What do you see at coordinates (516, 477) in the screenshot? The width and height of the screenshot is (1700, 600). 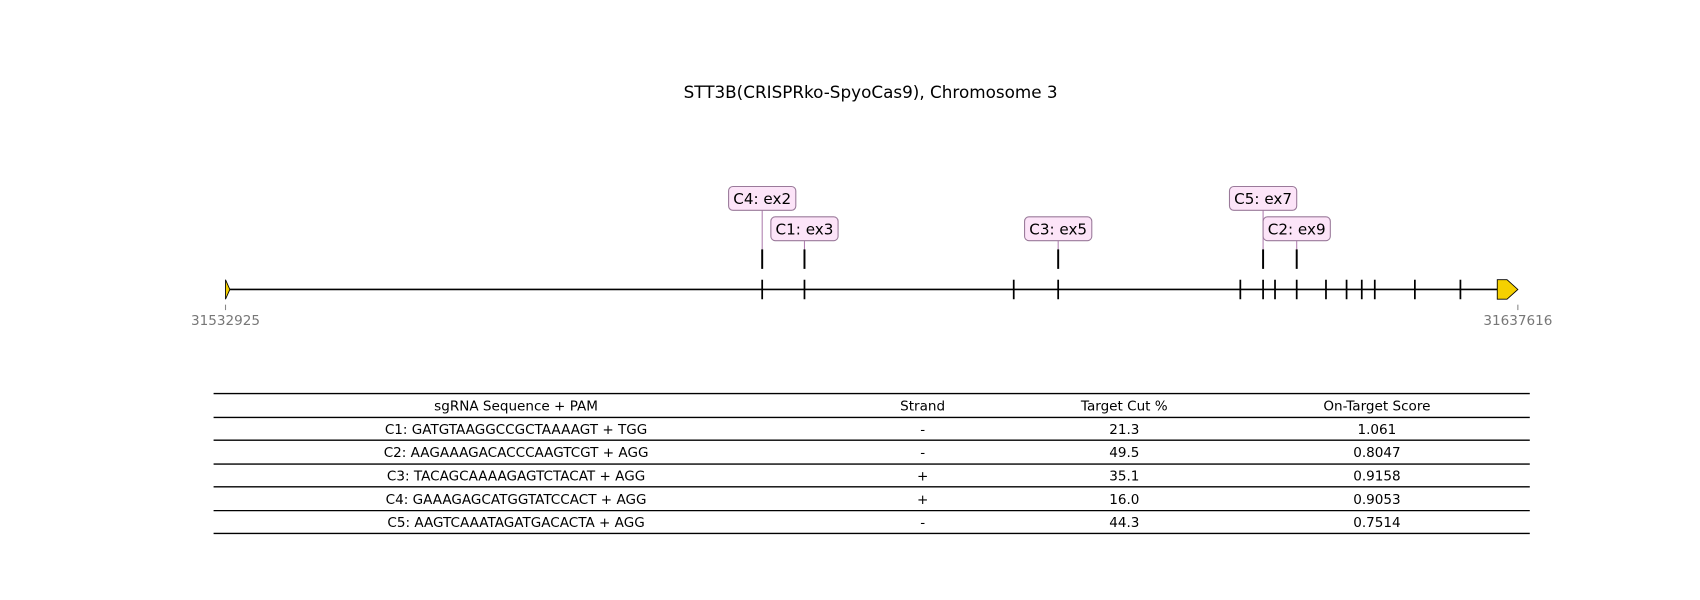 I see `table-cell: C3: TACAGCAAAAGAGTCTACAT + AGG` at bounding box center [516, 477].